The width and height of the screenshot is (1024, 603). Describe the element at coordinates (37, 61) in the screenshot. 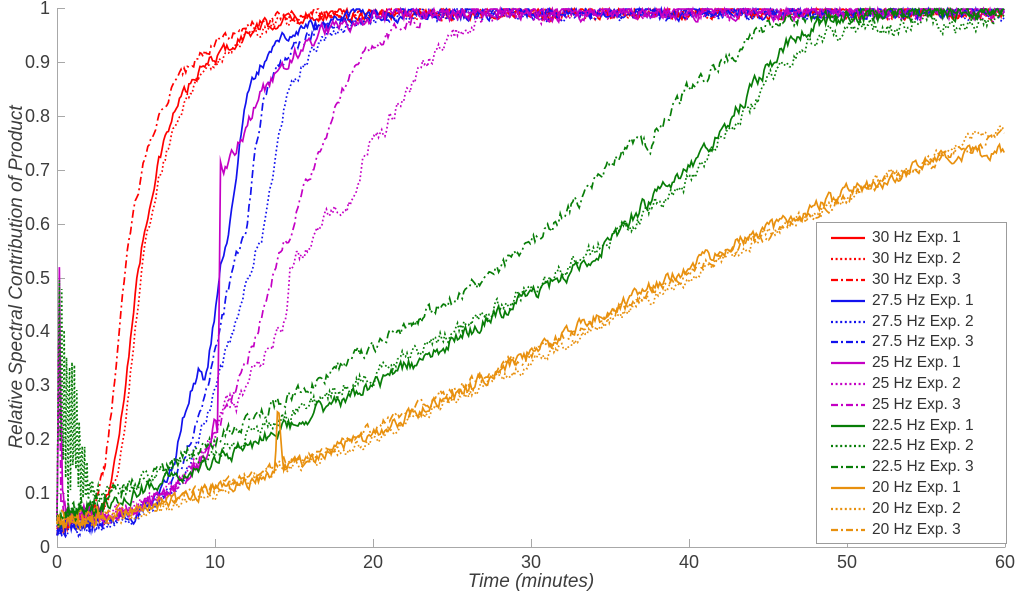

I see `y-tick-label: 0.9` at that location.